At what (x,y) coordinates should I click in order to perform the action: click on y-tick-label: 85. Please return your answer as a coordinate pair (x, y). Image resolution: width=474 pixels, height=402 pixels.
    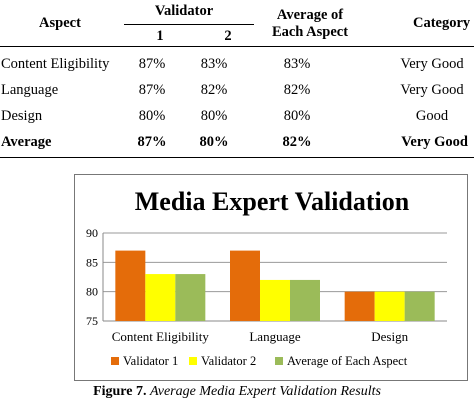
    Looking at the image, I should click on (92, 262).